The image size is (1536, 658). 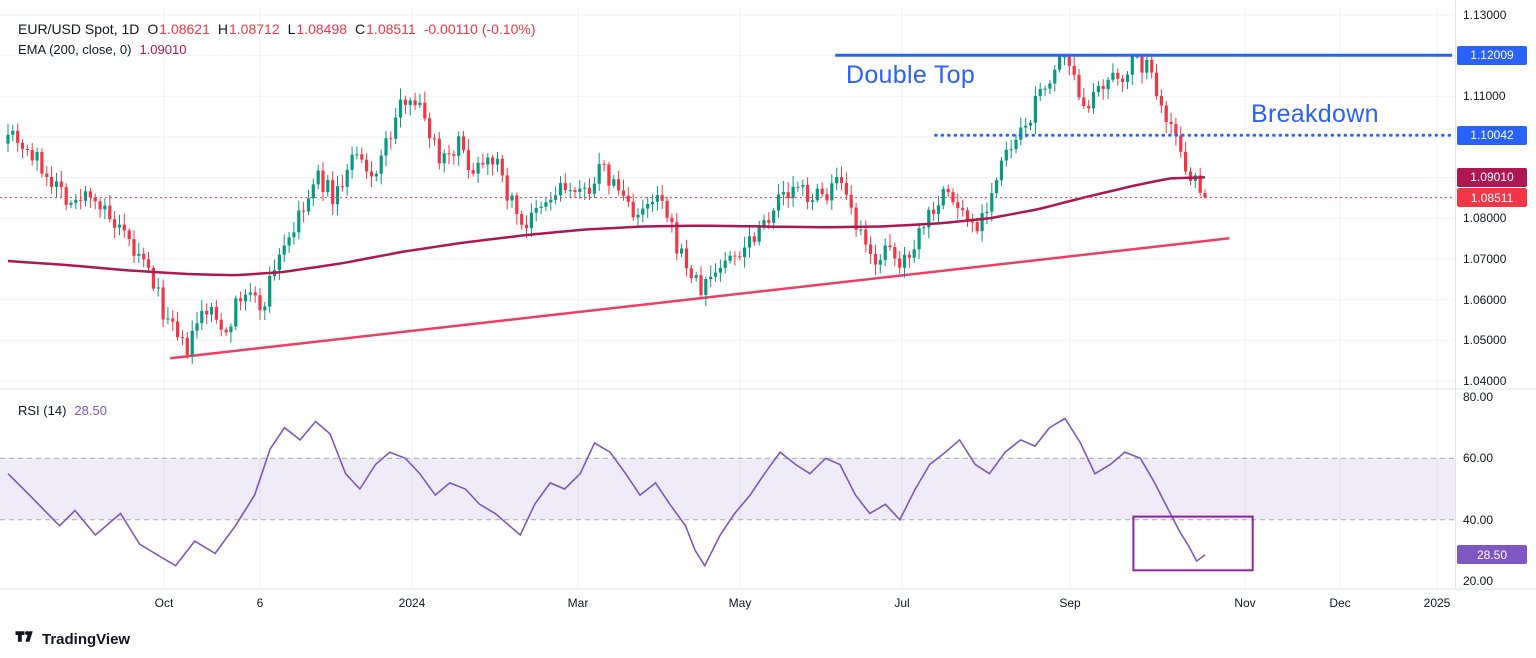 What do you see at coordinates (42, 410) in the screenshot?
I see `rsi-indicator-name: RSI (14)` at bounding box center [42, 410].